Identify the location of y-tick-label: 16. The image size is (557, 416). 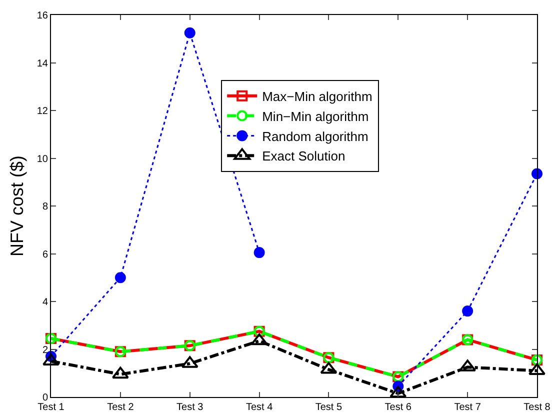
(42, 16).